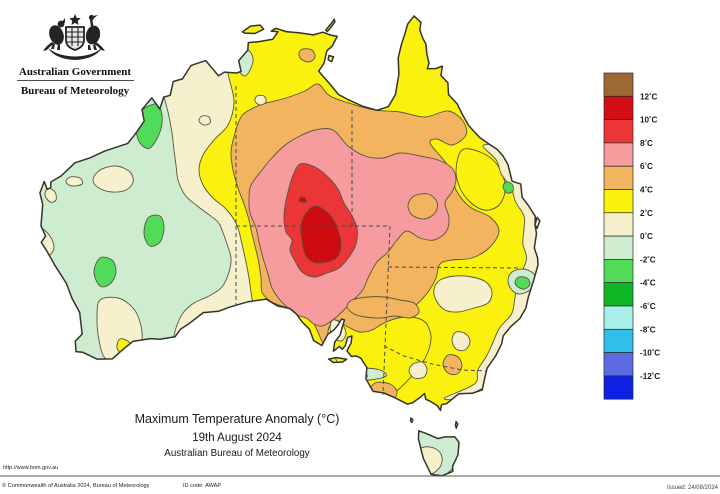 This screenshot has height=494, width=720. I want to click on svg-text: 12°C, so click(649, 96).